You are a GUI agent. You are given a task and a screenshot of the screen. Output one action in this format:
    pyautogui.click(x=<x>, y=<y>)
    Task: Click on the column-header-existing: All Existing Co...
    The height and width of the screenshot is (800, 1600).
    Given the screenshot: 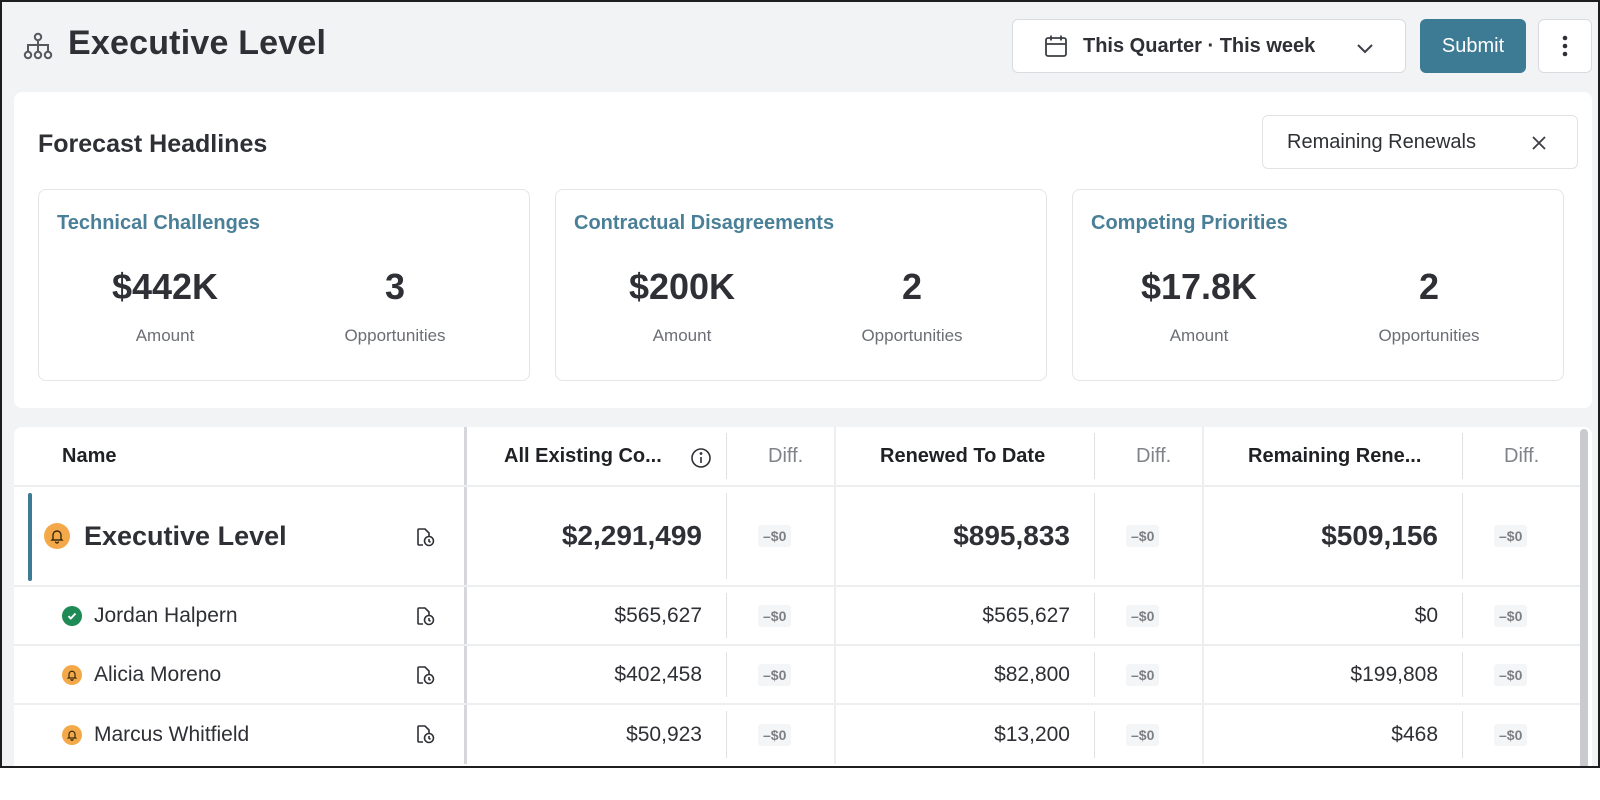 What is the action you would take?
    pyautogui.click(x=594, y=456)
    